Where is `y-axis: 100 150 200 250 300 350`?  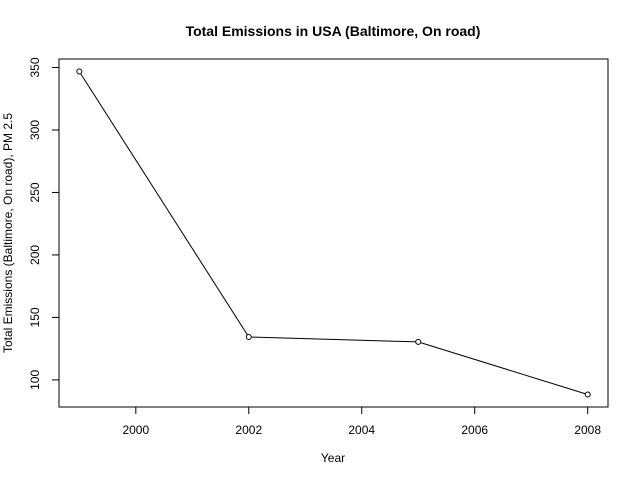
y-axis: 100 150 200 250 300 350 is located at coordinates (44, 223).